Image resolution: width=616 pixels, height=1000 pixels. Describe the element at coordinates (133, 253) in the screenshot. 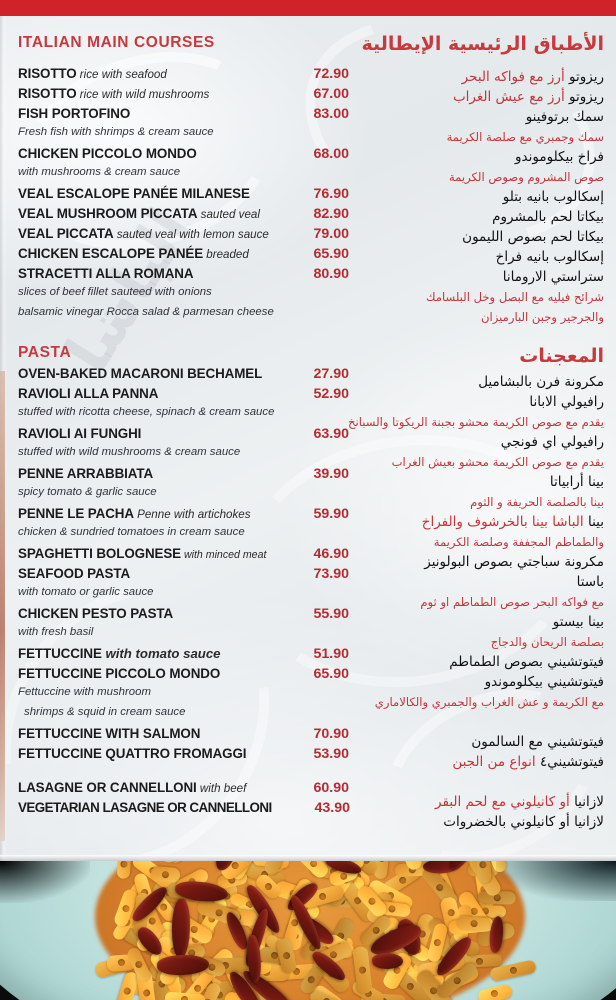

I see `menu-item-name: CHICKEN ESCALOPE PANÉE breaded` at that location.